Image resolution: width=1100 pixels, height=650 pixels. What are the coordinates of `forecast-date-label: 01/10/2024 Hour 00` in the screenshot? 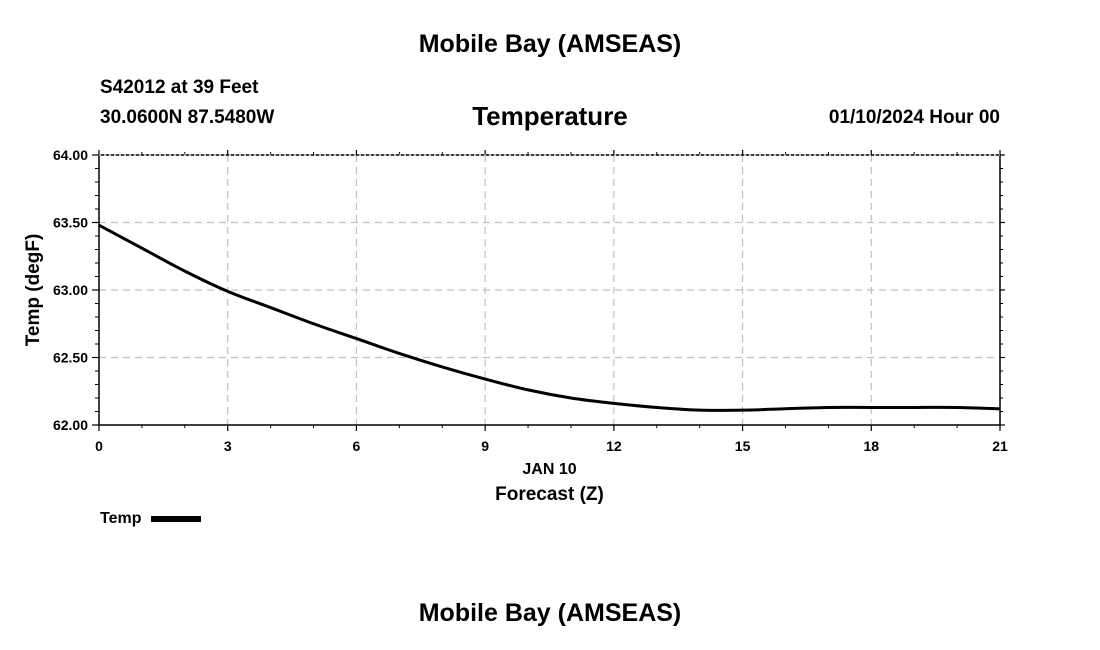 It's located at (914, 117).